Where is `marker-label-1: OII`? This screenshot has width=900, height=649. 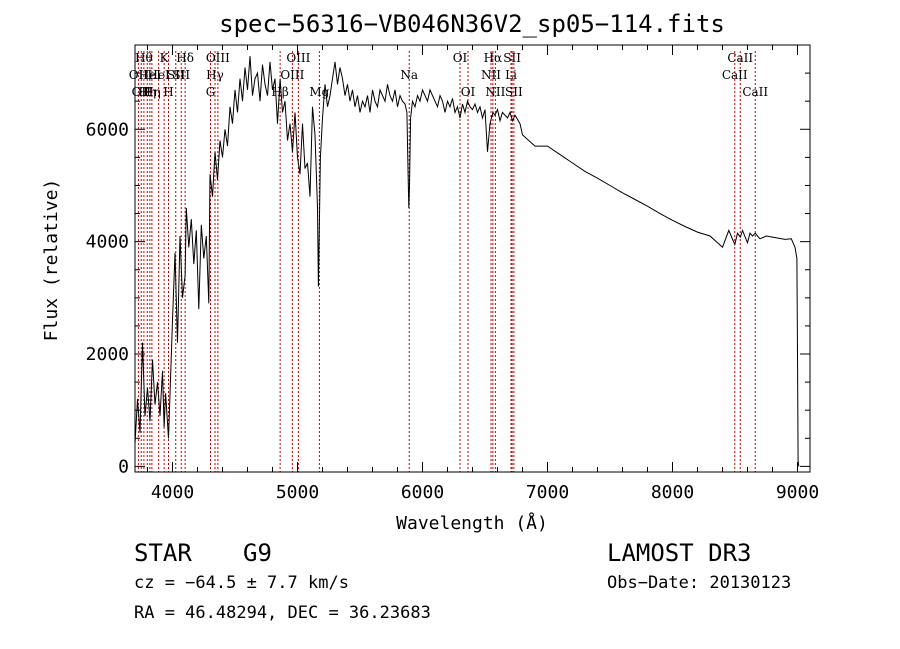 marker-label-1: OII is located at coordinates (142, 92).